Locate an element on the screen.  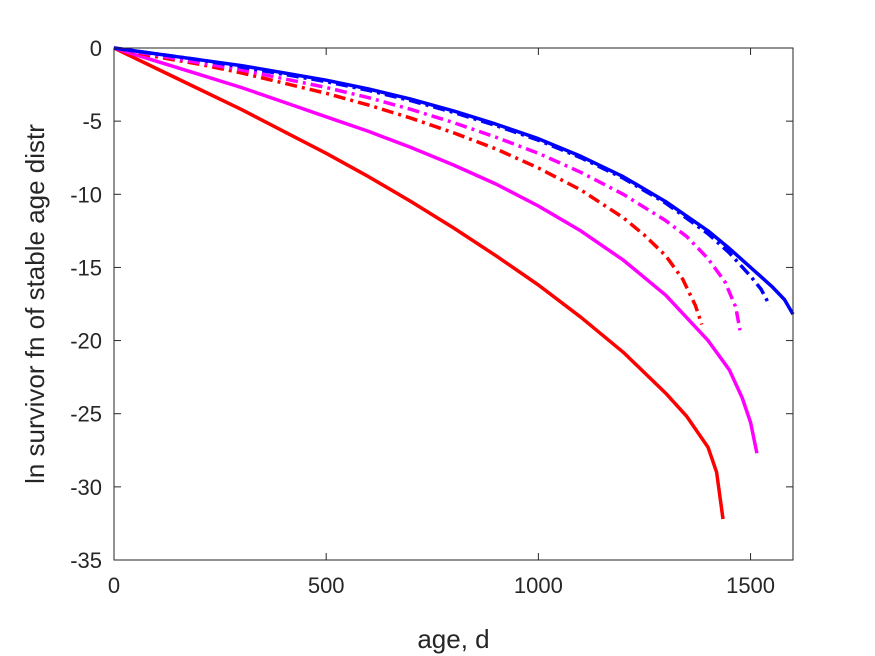
y-tick-label: 0 is located at coordinates (96, 48).